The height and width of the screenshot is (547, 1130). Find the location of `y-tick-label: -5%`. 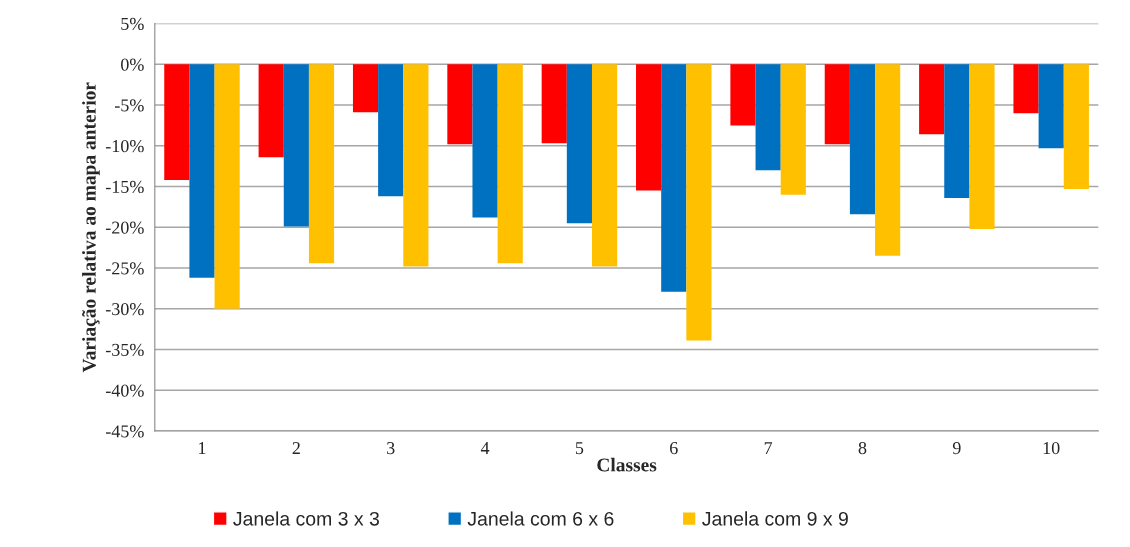

y-tick-label: -5% is located at coordinates (129, 105).